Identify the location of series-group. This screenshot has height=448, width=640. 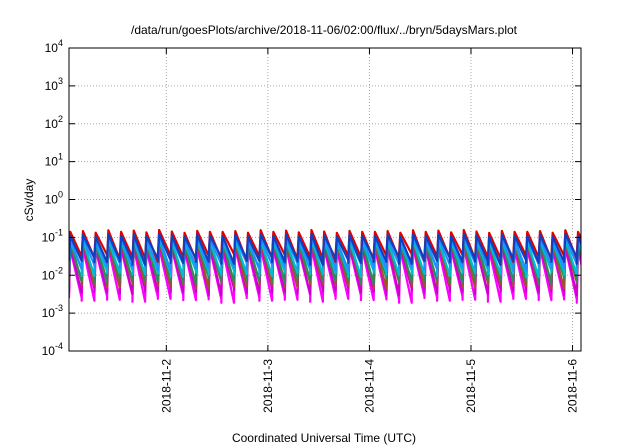
(325, 266).